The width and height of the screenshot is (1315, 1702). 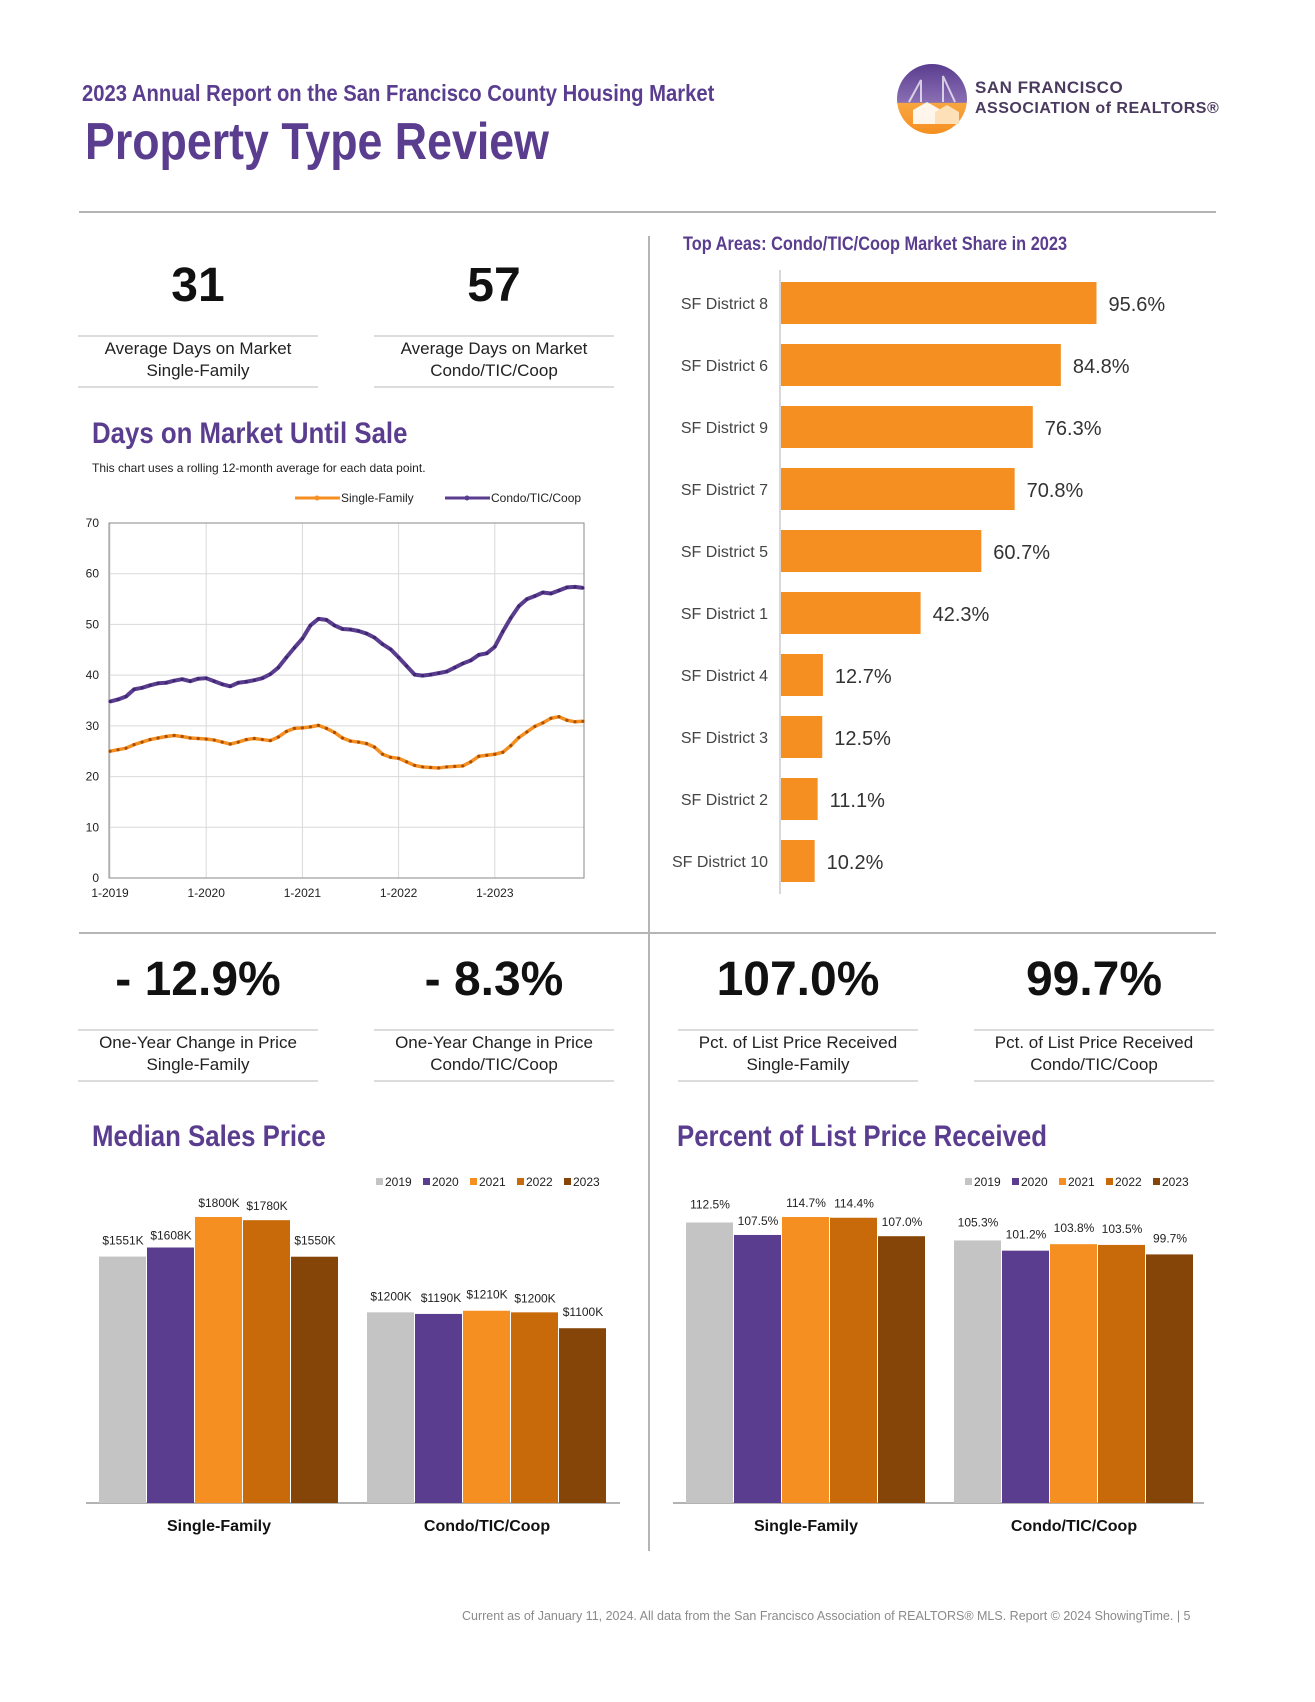 What do you see at coordinates (494, 348) in the screenshot?
I see `stat-label-line: Average Days on Market` at bounding box center [494, 348].